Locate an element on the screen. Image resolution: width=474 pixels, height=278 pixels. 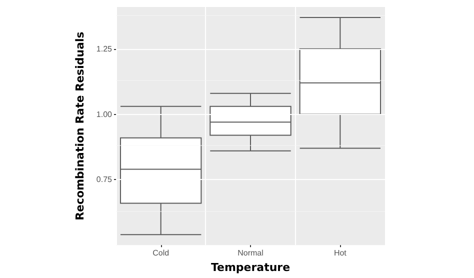
y-tick-label: 1.25 is located at coordinates (104, 49).